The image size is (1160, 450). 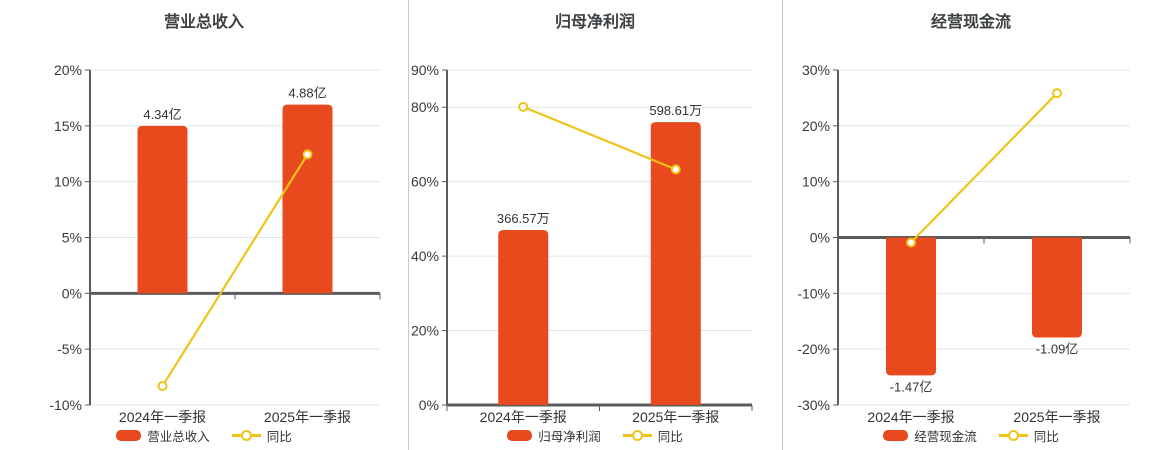 What do you see at coordinates (162, 114) in the screenshot?
I see `bar-value-label: 4.34亿` at bounding box center [162, 114].